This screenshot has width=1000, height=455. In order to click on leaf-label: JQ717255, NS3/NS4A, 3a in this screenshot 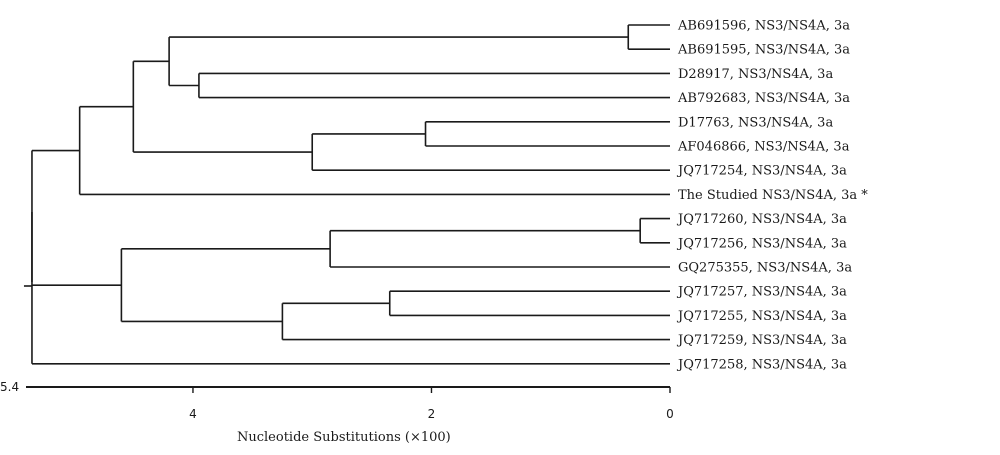, I will do `click(761, 316)`.